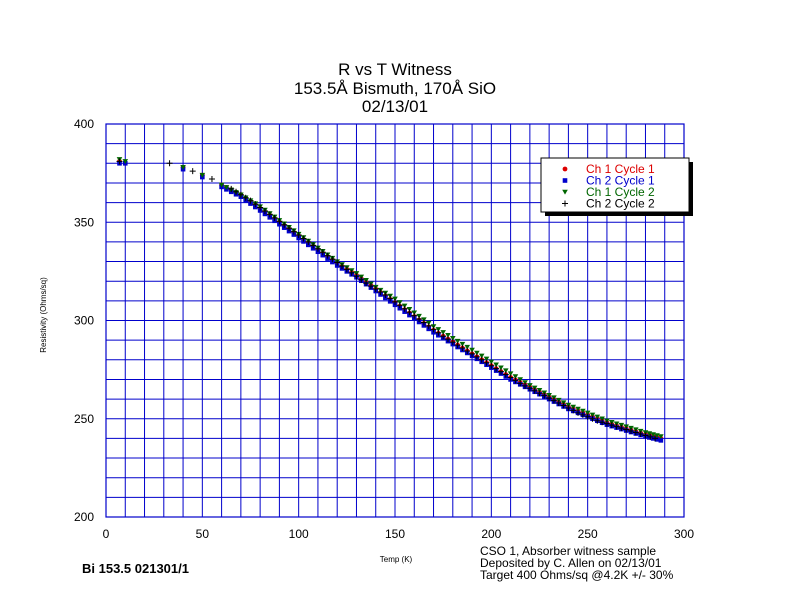 The width and height of the screenshot is (790, 599). Describe the element at coordinates (491, 534) in the screenshot. I see `x-tick-label: 200` at that location.